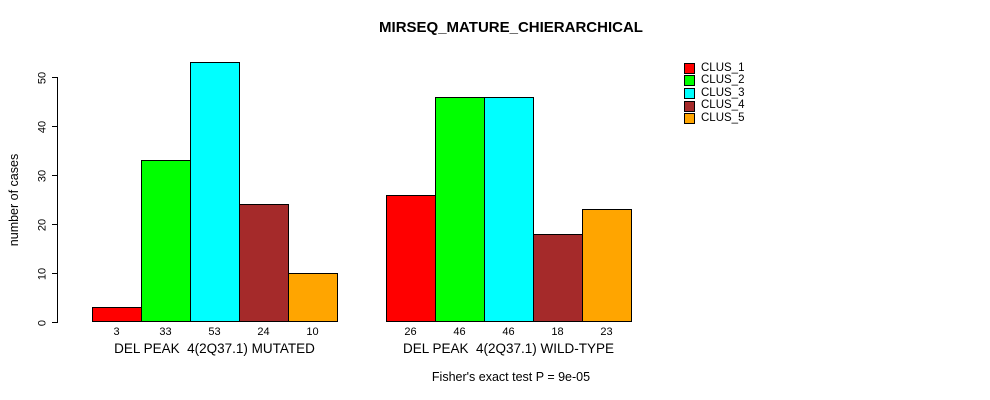 Image resolution: width=990 pixels, height=400 pixels. I want to click on legend-label: CLUS_1, so click(723, 67).